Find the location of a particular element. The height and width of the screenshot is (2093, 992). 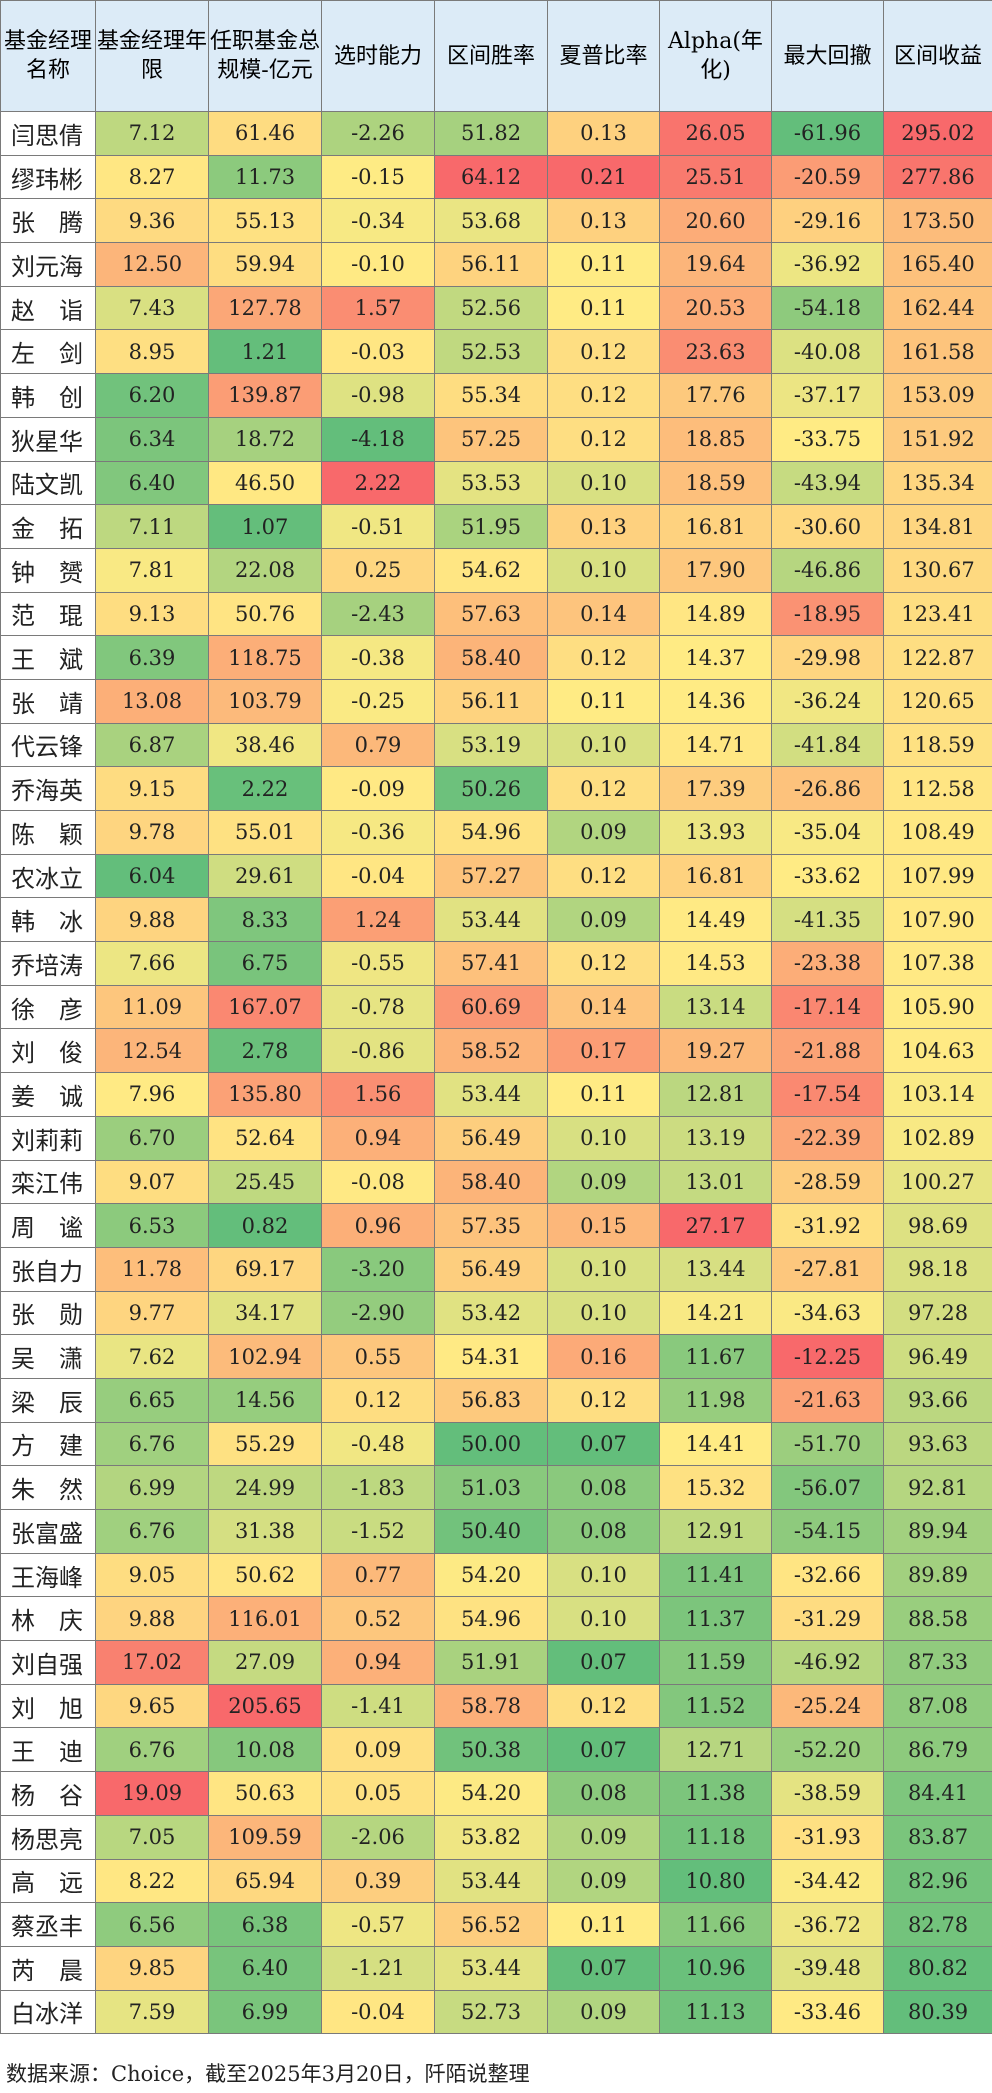

cell-aum: 6.75 is located at coordinates (265, 963).